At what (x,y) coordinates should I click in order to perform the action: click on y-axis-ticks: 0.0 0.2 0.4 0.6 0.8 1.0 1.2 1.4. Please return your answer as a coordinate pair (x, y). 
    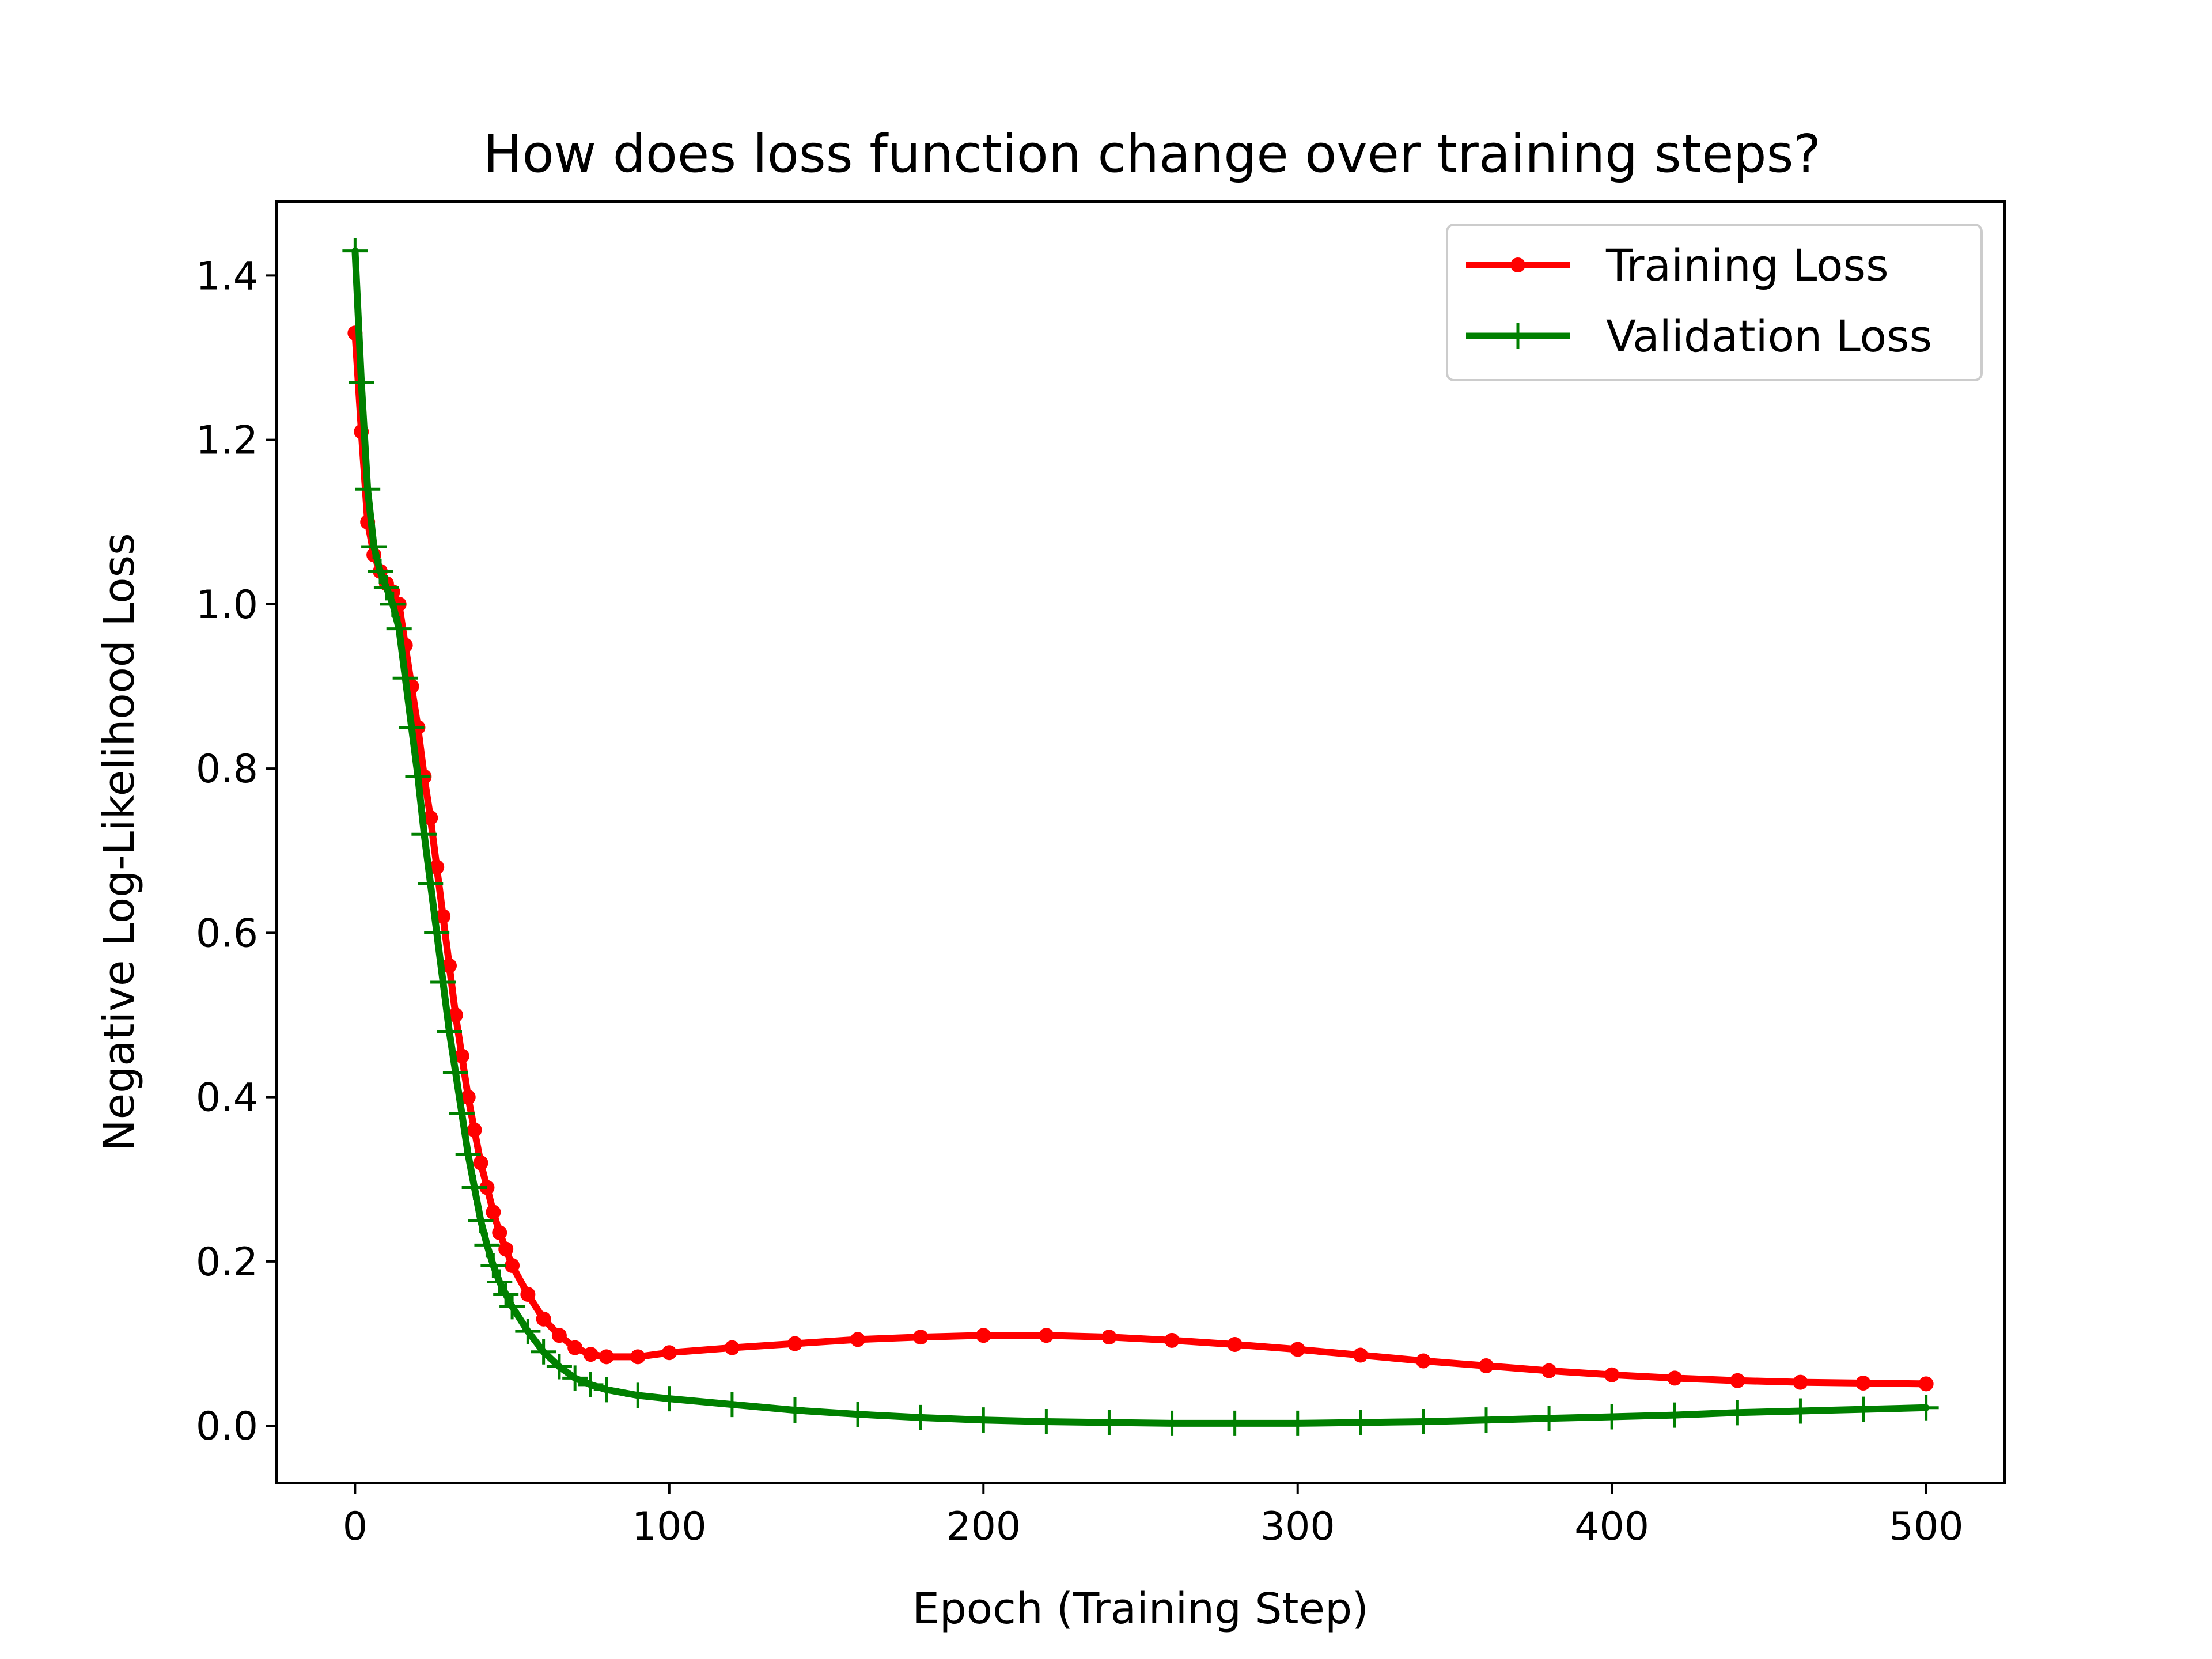
    Looking at the image, I should click on (236, 851).